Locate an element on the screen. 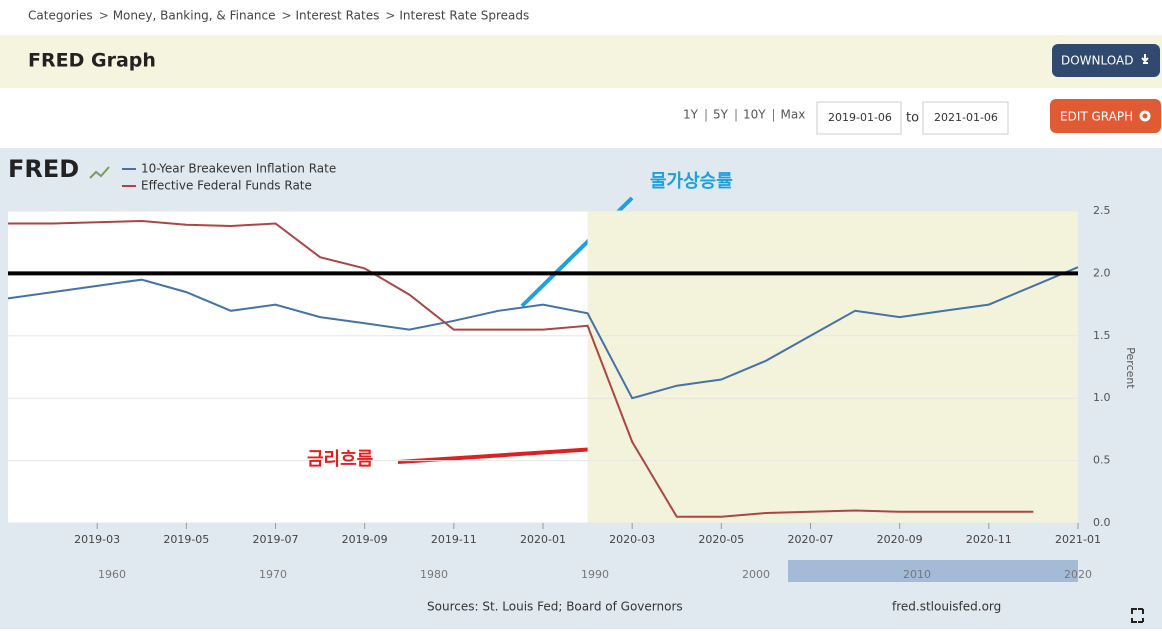  start-date-input is located at coordinates (859, 118).